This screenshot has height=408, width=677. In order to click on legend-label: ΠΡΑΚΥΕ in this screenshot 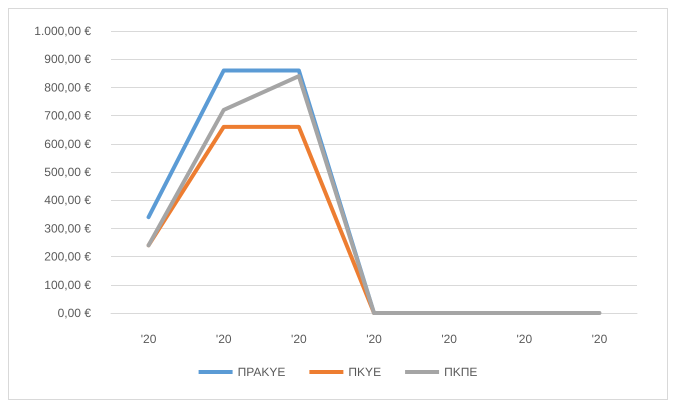, I will do `click(262, 372)`.